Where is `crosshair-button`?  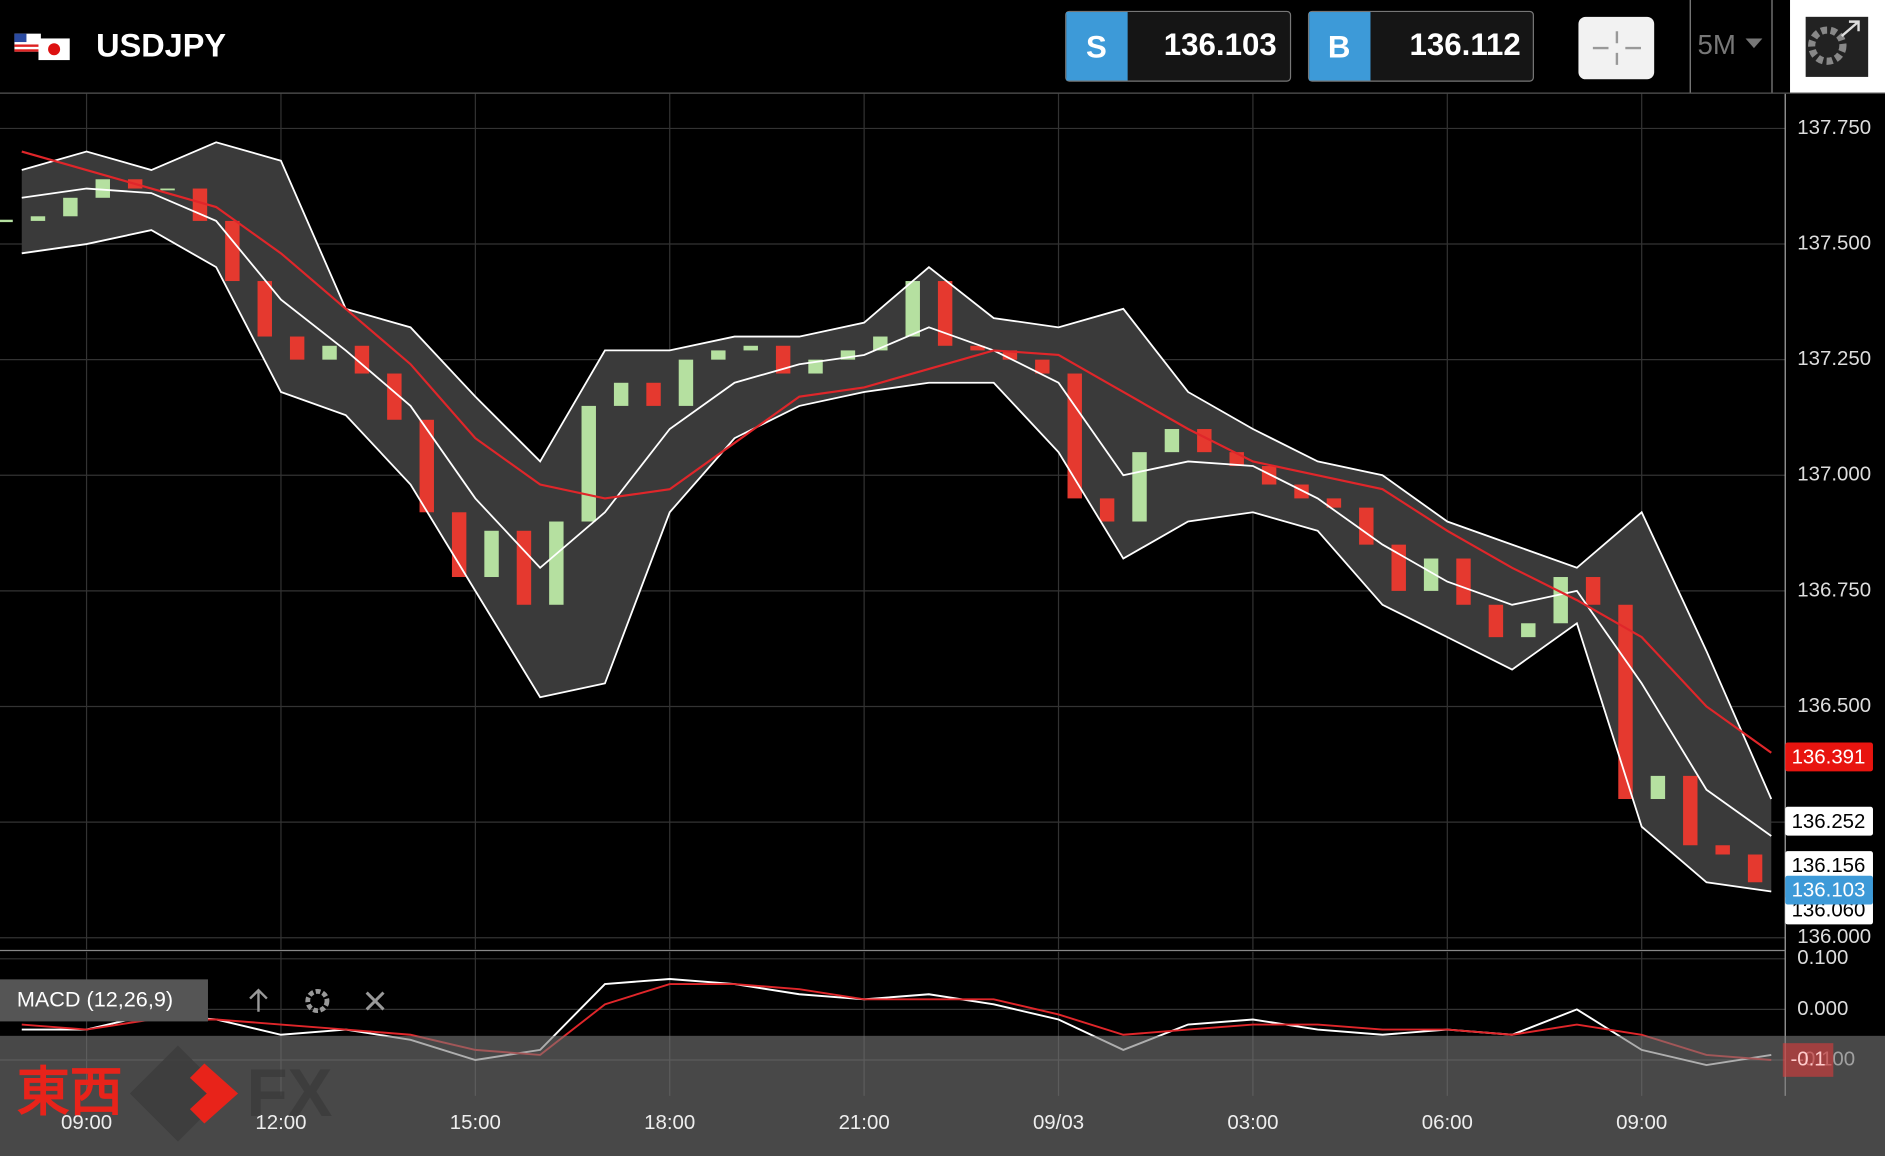
crosshair-button is located at coordinates (1616, 48).